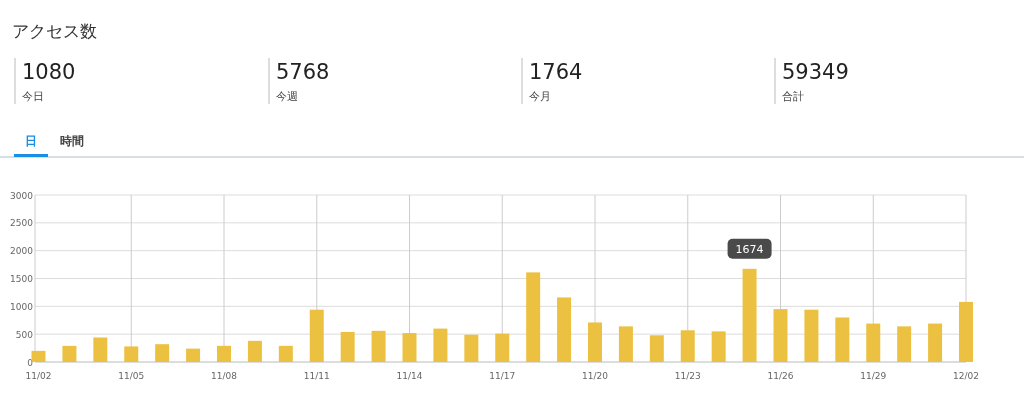  I want to click on text: 合計, so click(793, 96).